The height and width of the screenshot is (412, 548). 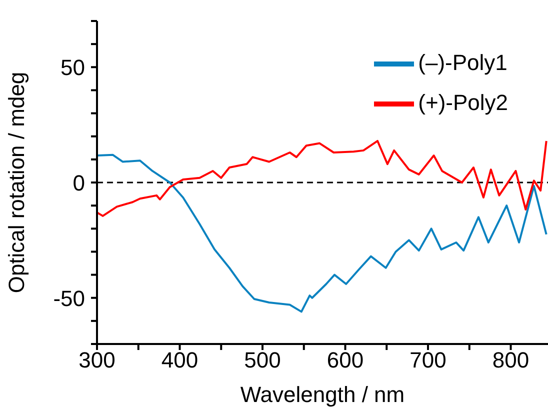 What do you see at coordinates (511, 360) in the screenshot?
I see `x-tick-label: 800` at bounding box center [511, 360].